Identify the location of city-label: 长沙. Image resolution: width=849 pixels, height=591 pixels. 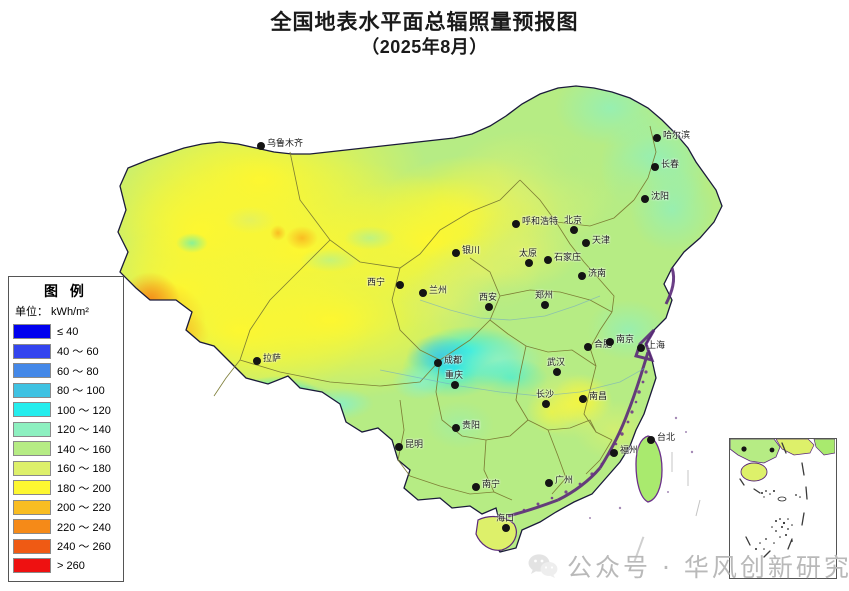
(545, 395).